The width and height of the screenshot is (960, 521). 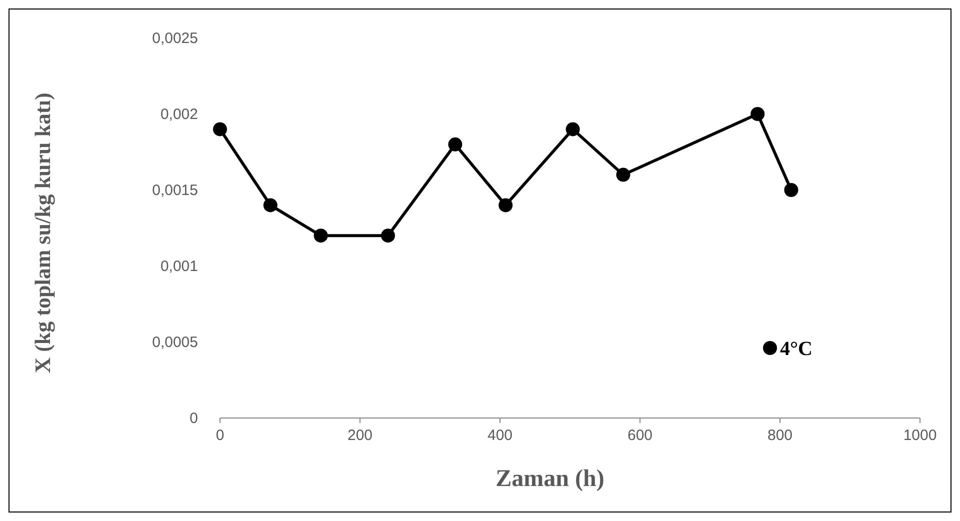 I want to click on y-tick-label: 0,001, so click(x=179, y=266).